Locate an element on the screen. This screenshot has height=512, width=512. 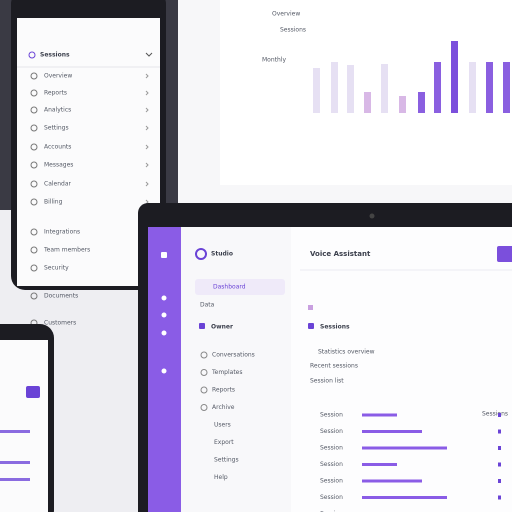
nav-panel is located at coordinates (236, 369).